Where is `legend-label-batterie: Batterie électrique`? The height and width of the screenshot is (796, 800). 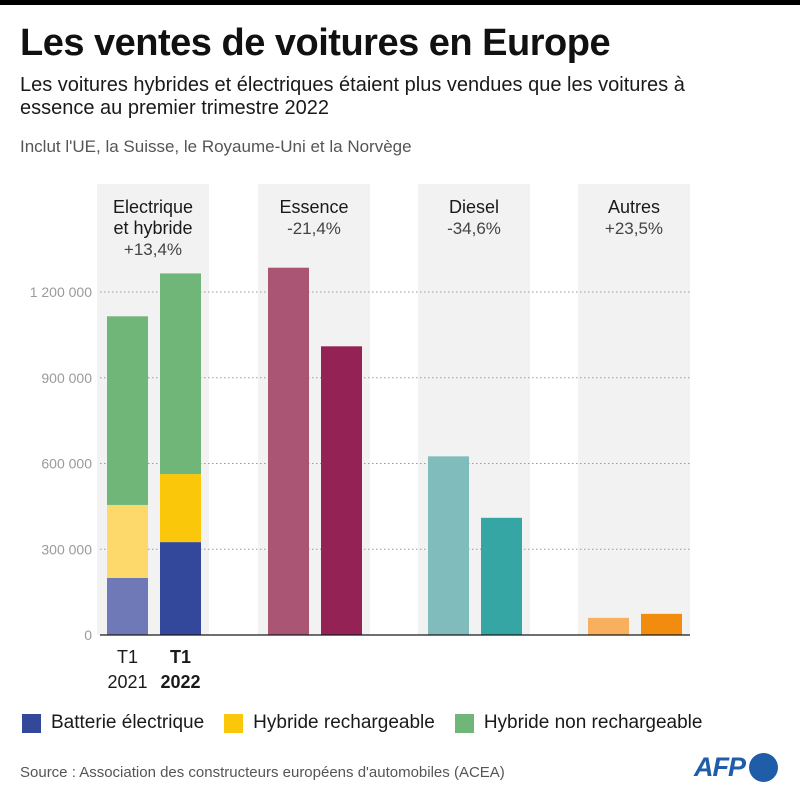 legend-label-batterie: Batterie électrique is located at coordinates (128, 722).